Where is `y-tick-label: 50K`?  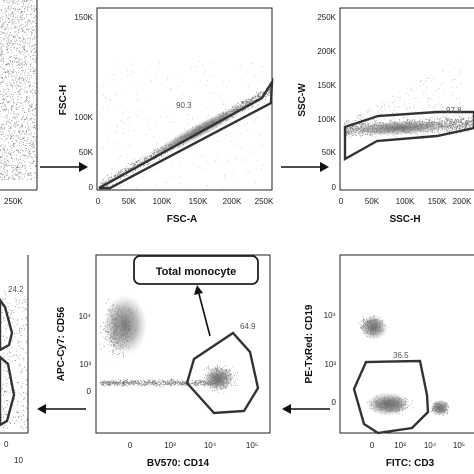 y-tick-label: 50K is located at coordinates (86, 152).